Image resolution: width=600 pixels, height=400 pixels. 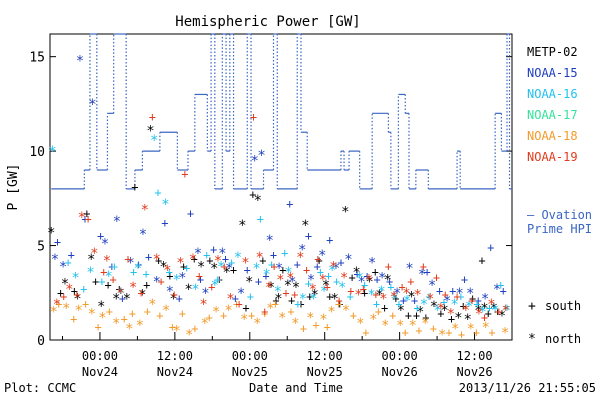 I want to click on chart-title: Hemispheric Power [GW], so click(x=267, y=22).